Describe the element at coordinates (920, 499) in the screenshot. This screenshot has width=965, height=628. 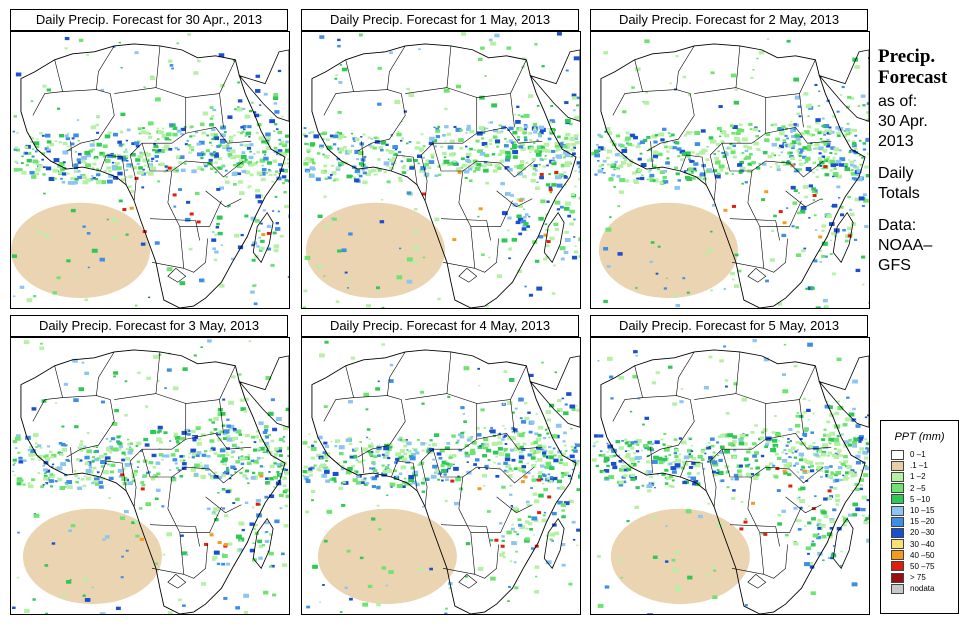
I see `legend-label: 5 –10` at that location.